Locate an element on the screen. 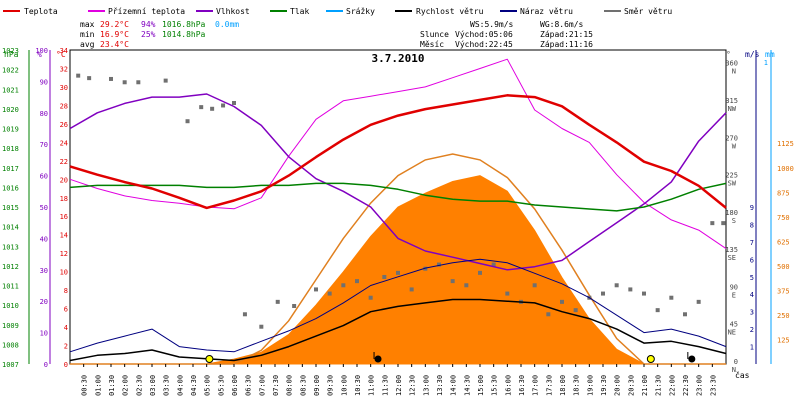 The height and width of the screenshot is (400, 800). time-tick-label: 11:00 is located at coordinates (372, 385).